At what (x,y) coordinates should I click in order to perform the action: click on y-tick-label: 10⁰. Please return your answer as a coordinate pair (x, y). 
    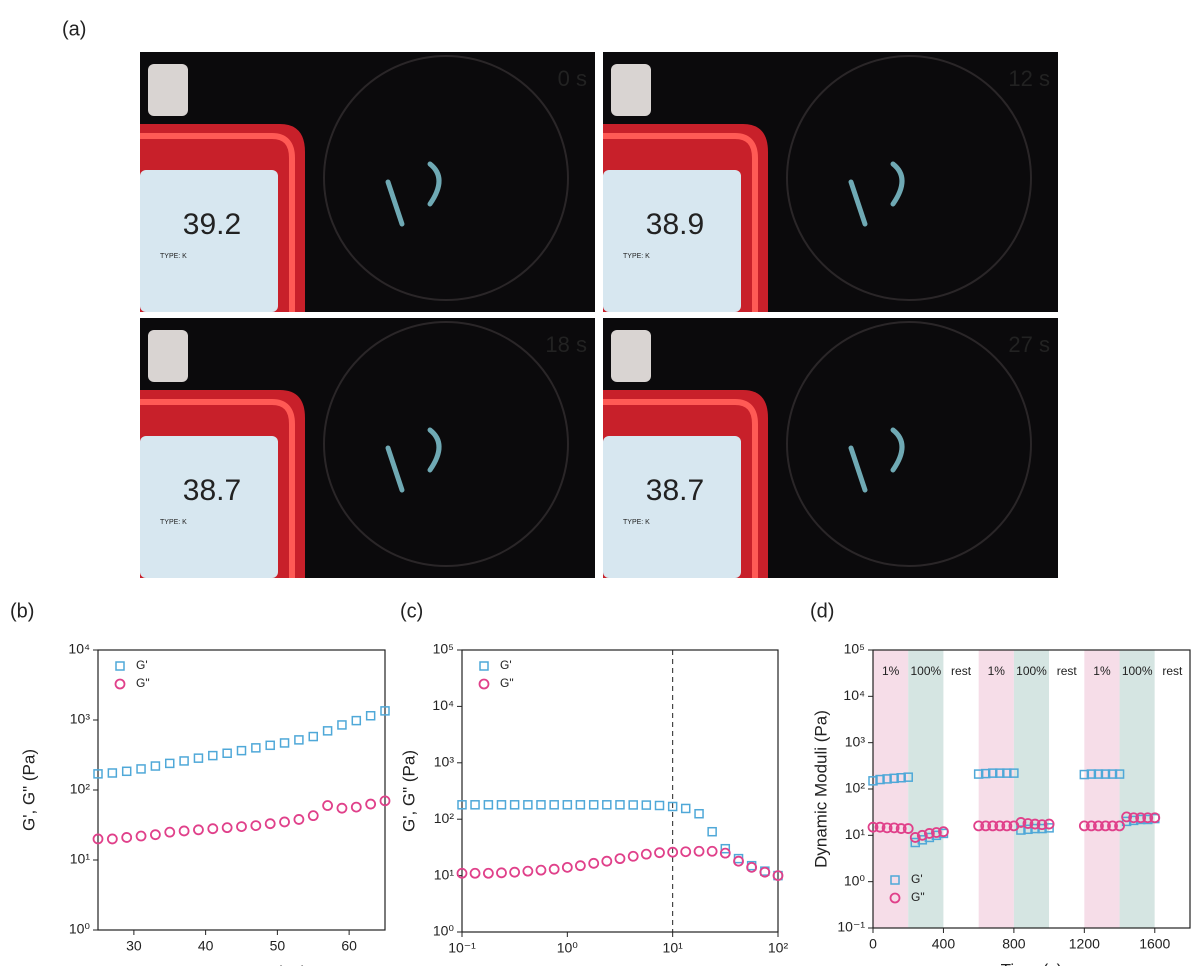
    Looking at the image, I should click on (855, 880).